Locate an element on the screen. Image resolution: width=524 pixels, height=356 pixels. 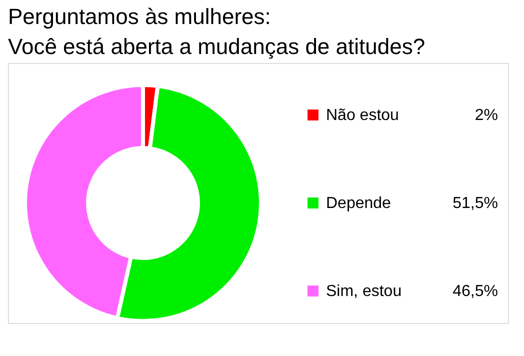
data-label: 46,5% is located at coordinates (475, 291).